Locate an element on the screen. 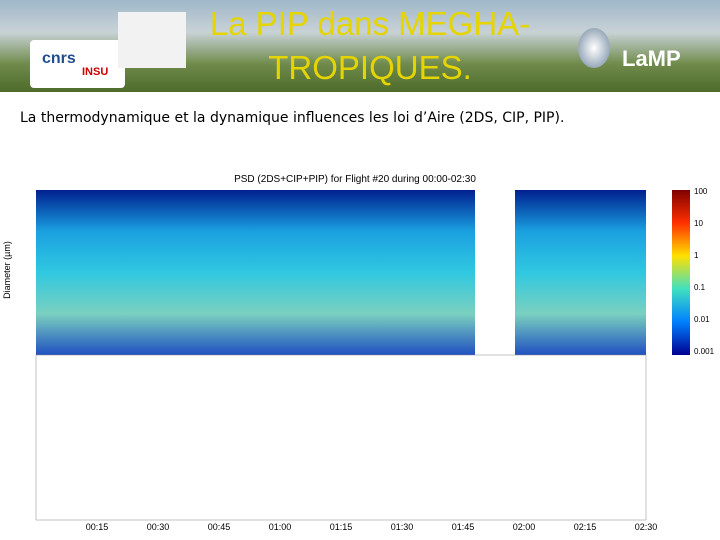 The height and width of the screenshot is (540, 720). x-tick-label: 02:00 is located at coordinates (524, 527).